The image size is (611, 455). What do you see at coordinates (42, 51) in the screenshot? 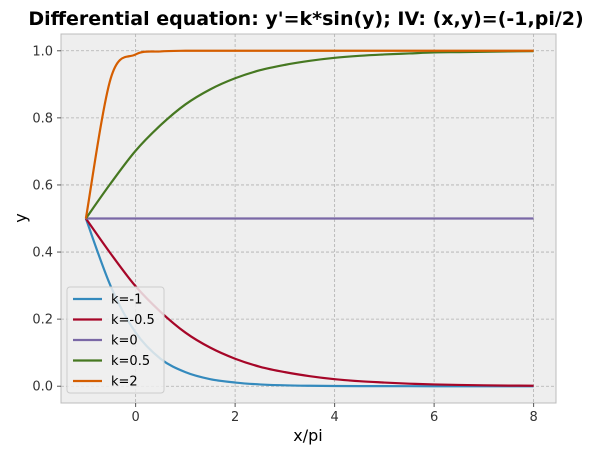
I see `y-tick-label: 1.0` at bounding box center [42, 51].